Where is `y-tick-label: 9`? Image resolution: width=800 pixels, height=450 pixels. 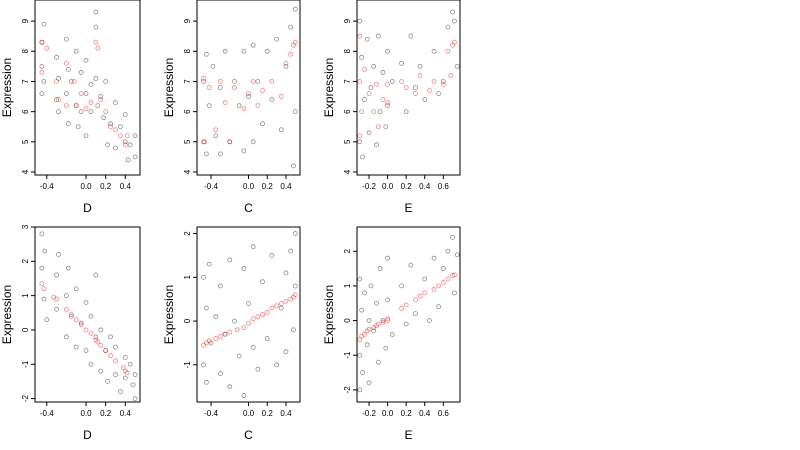
y-tick-label: 9 is located at coordinates (347, 20).